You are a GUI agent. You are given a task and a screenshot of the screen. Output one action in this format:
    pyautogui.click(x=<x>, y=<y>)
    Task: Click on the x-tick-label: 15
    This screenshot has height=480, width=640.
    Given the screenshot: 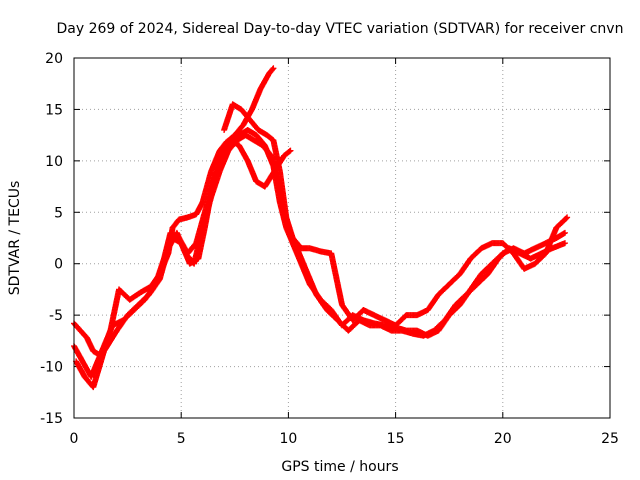 What is the action you would take?
    pyautogui.click(x=396, y=439)
    